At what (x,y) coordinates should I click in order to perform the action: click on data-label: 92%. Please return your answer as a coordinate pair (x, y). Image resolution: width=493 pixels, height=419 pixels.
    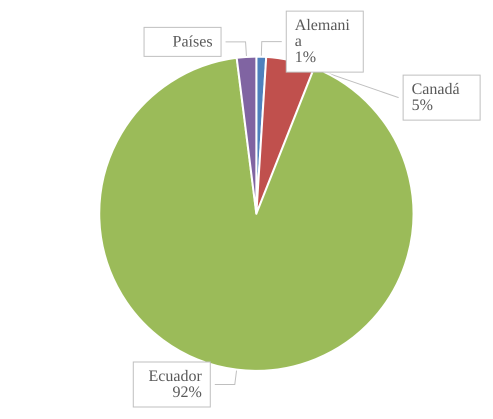
    Looking at the image, I should click on (187, 392).